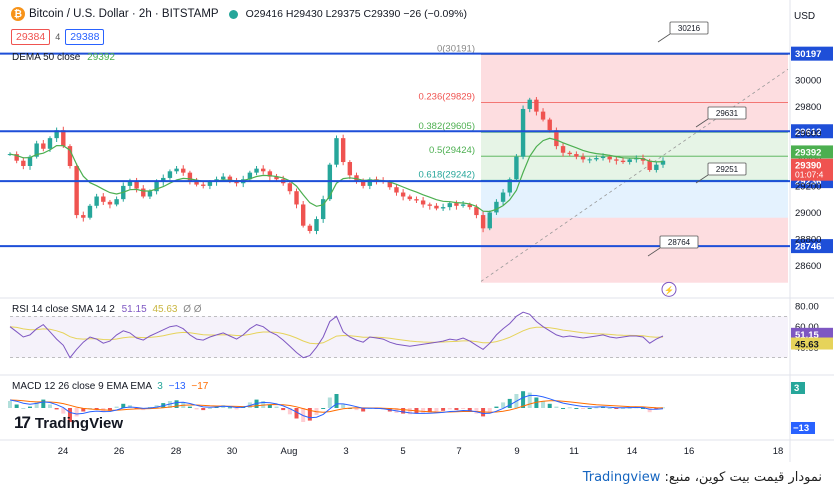 The image size is (834, 494). What do you see at coordinates (808, 247) in the screenshot?
I see `level-price-label: 28746` at bounding box center [808, 247].